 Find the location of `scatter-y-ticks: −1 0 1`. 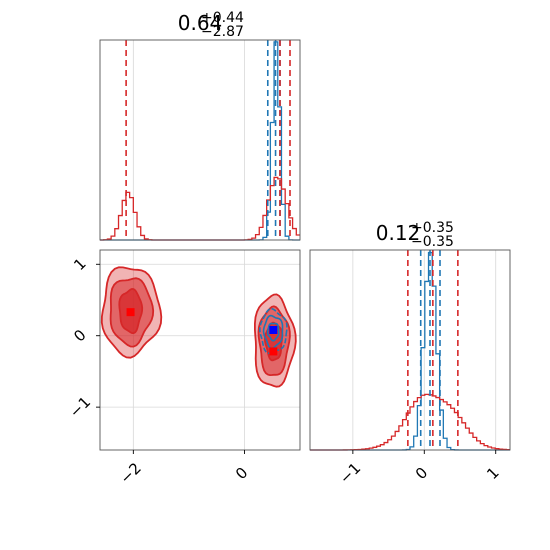

scatter-y-ticks: −1 0 1 is located at coordinates (83, 338).